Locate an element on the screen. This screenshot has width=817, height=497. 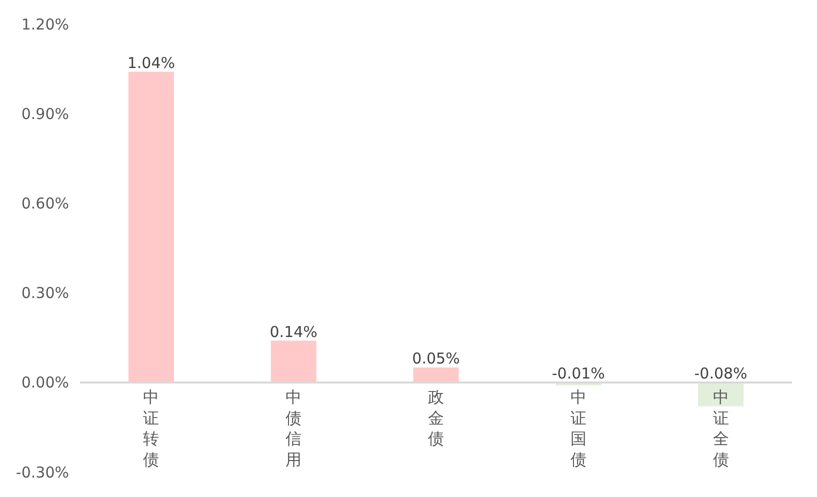
x-tick-label: 政金债 is located at coordinates (436, 418).